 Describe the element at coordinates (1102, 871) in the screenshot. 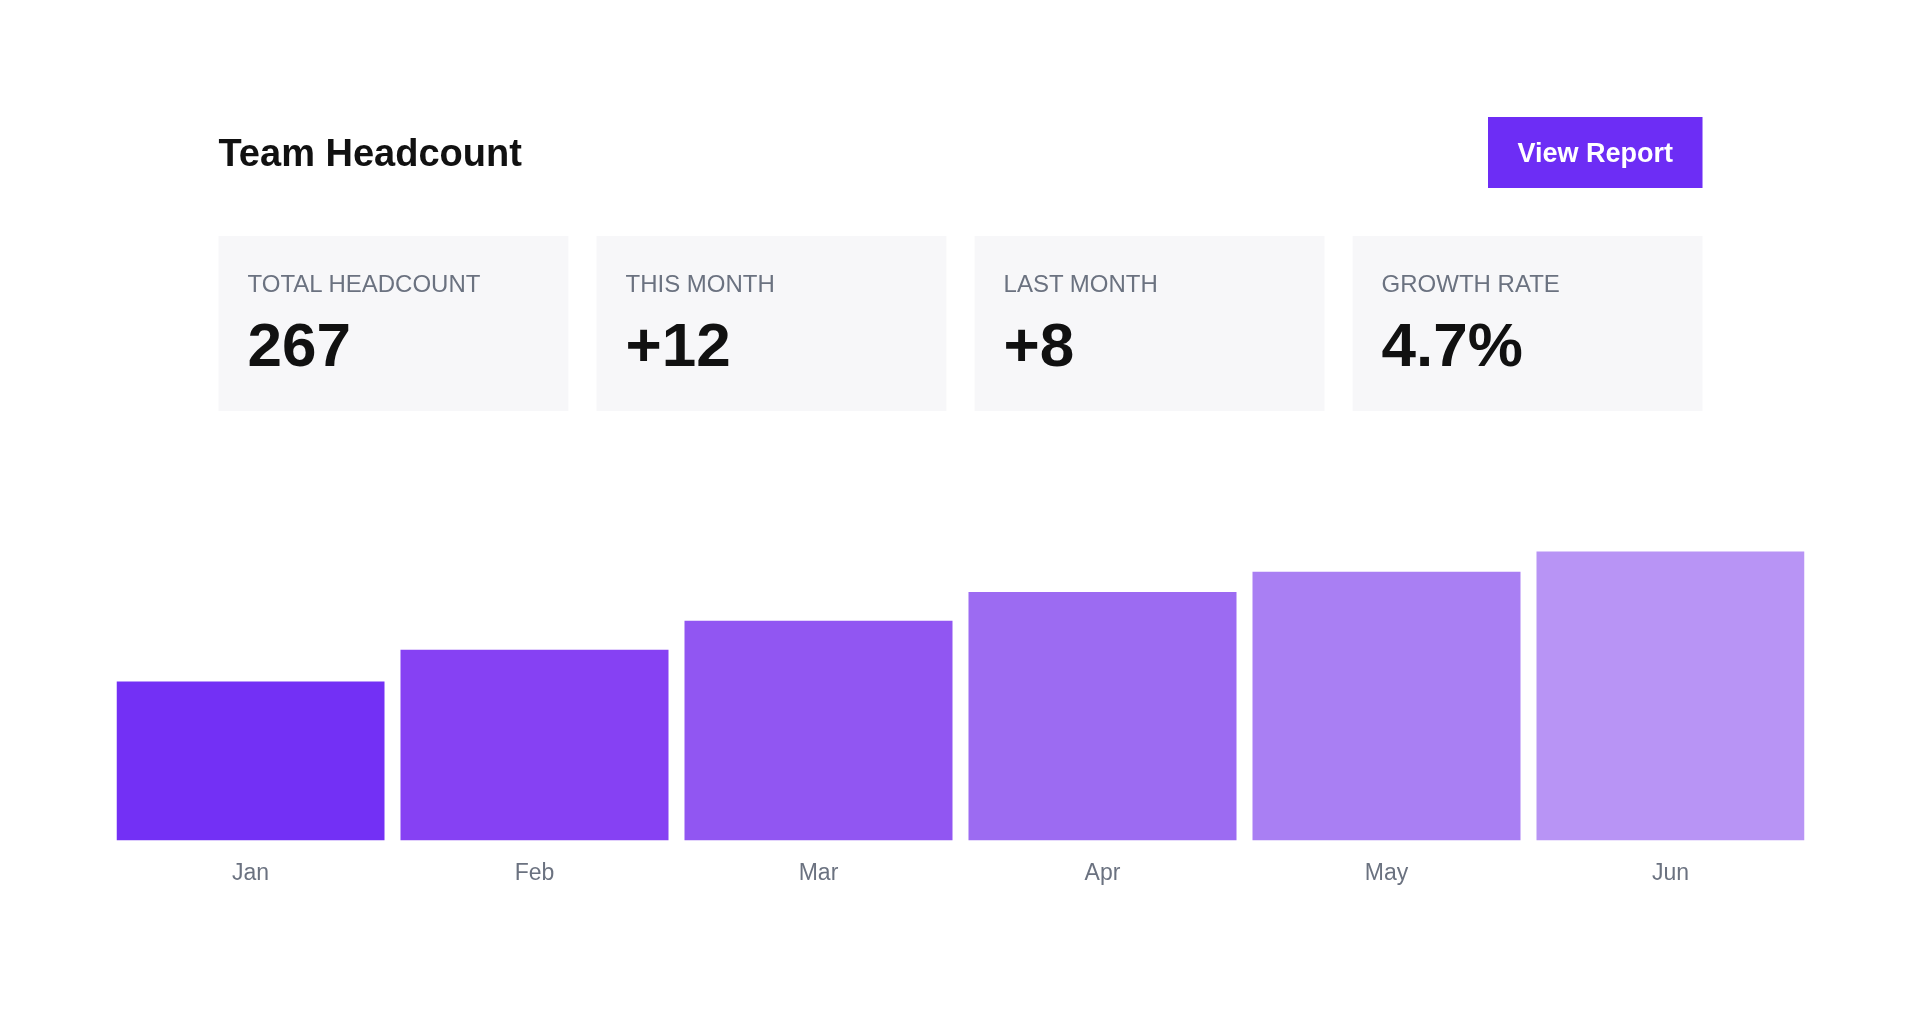

I see `x-tick-label: Apr` at that location.